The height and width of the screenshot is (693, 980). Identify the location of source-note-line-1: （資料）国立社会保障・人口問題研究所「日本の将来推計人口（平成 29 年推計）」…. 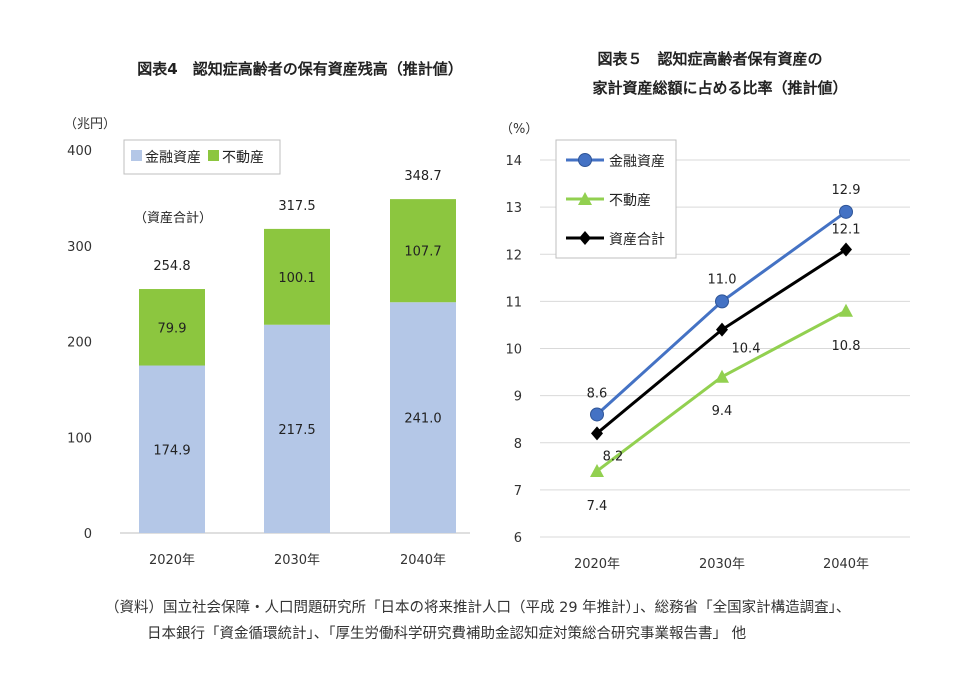
(478, 608).